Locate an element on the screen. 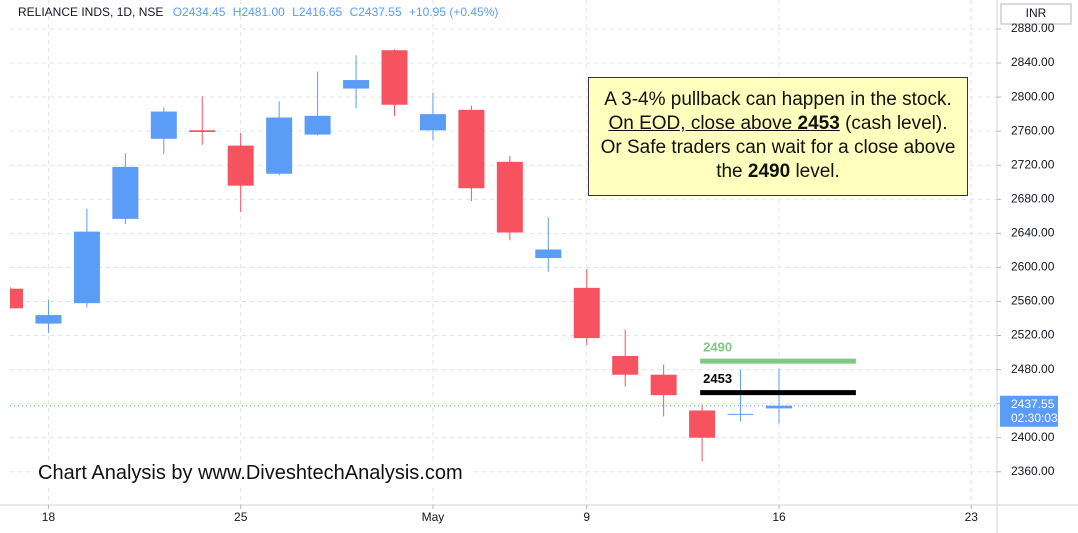 This screenshot has height=533, width=1078. y-tick-label: 2840.00 is located at coordinates (1033, 62).